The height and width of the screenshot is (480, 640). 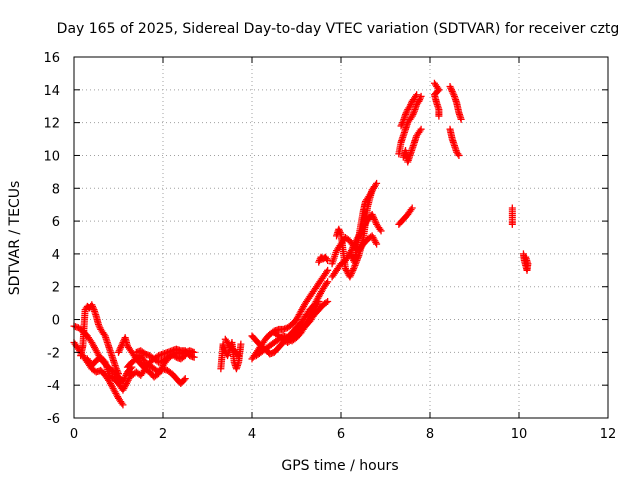 What do you see at coordinates (53, 353) in the screenshot?
I see `y-tick-label: -2` at bounding box center [53, 353].